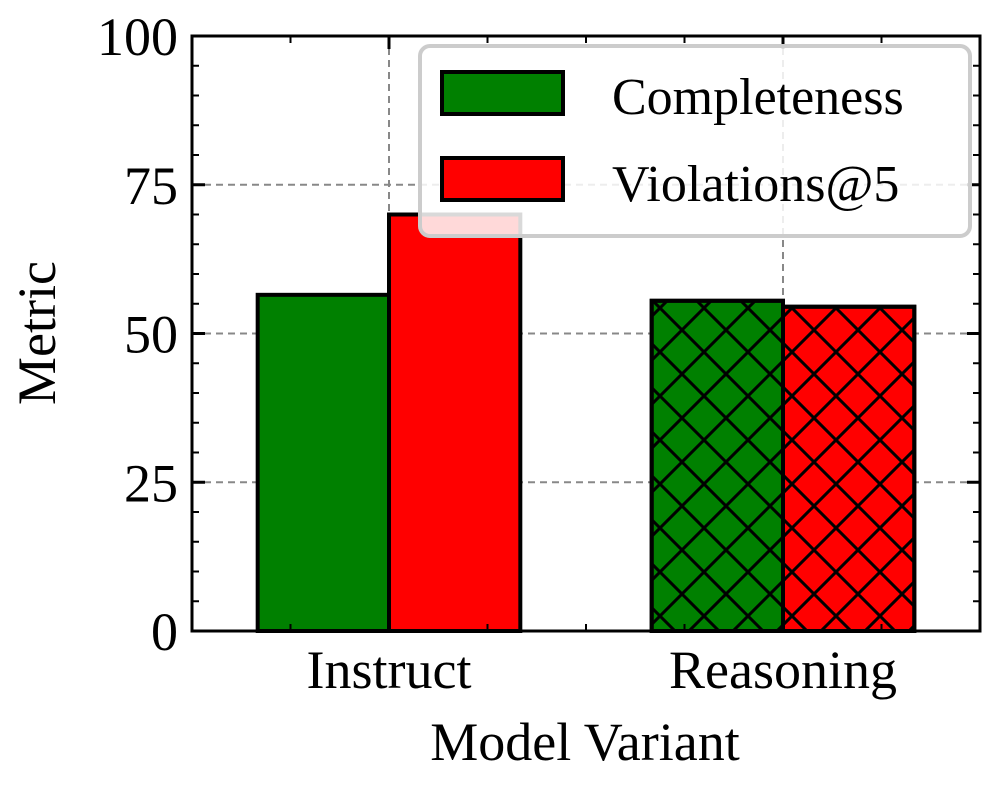  Describe the element at coordinates (455, 422) in the screenshot. I see `bar-violations-5-instruct` at that location.